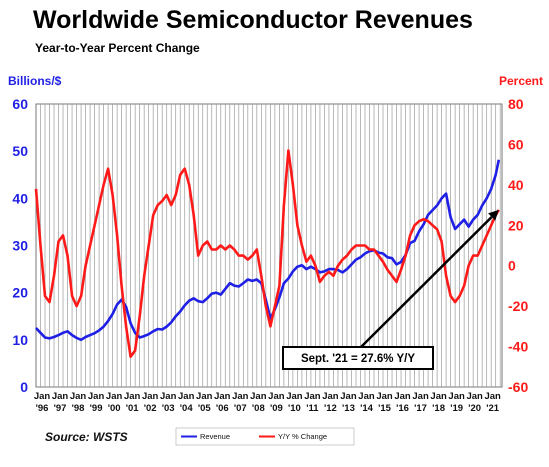 Image resolution: width=549 pixels, height=467 pixels. Describe the element at coordinates (516, 225) in the screenshot. I see `y-right-tick-label: 20` at that location.